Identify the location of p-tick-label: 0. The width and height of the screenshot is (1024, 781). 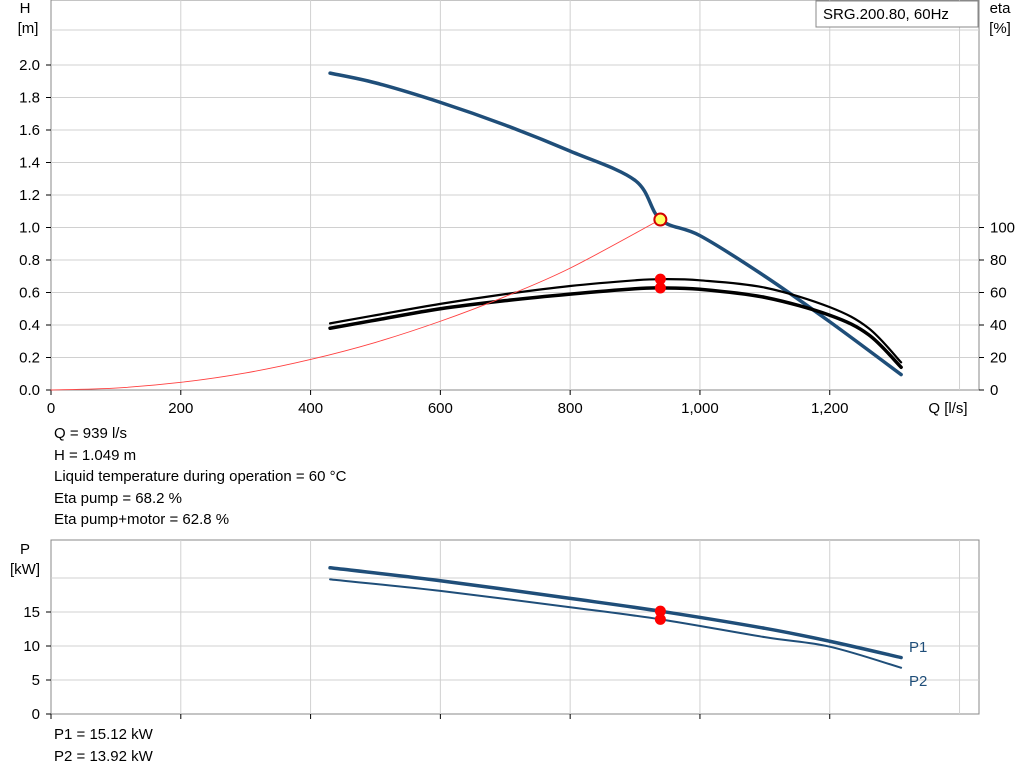
(36, 714).